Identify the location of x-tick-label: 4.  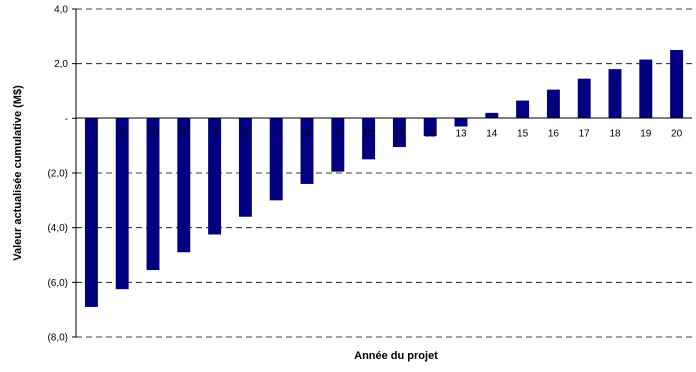
(184, 133).